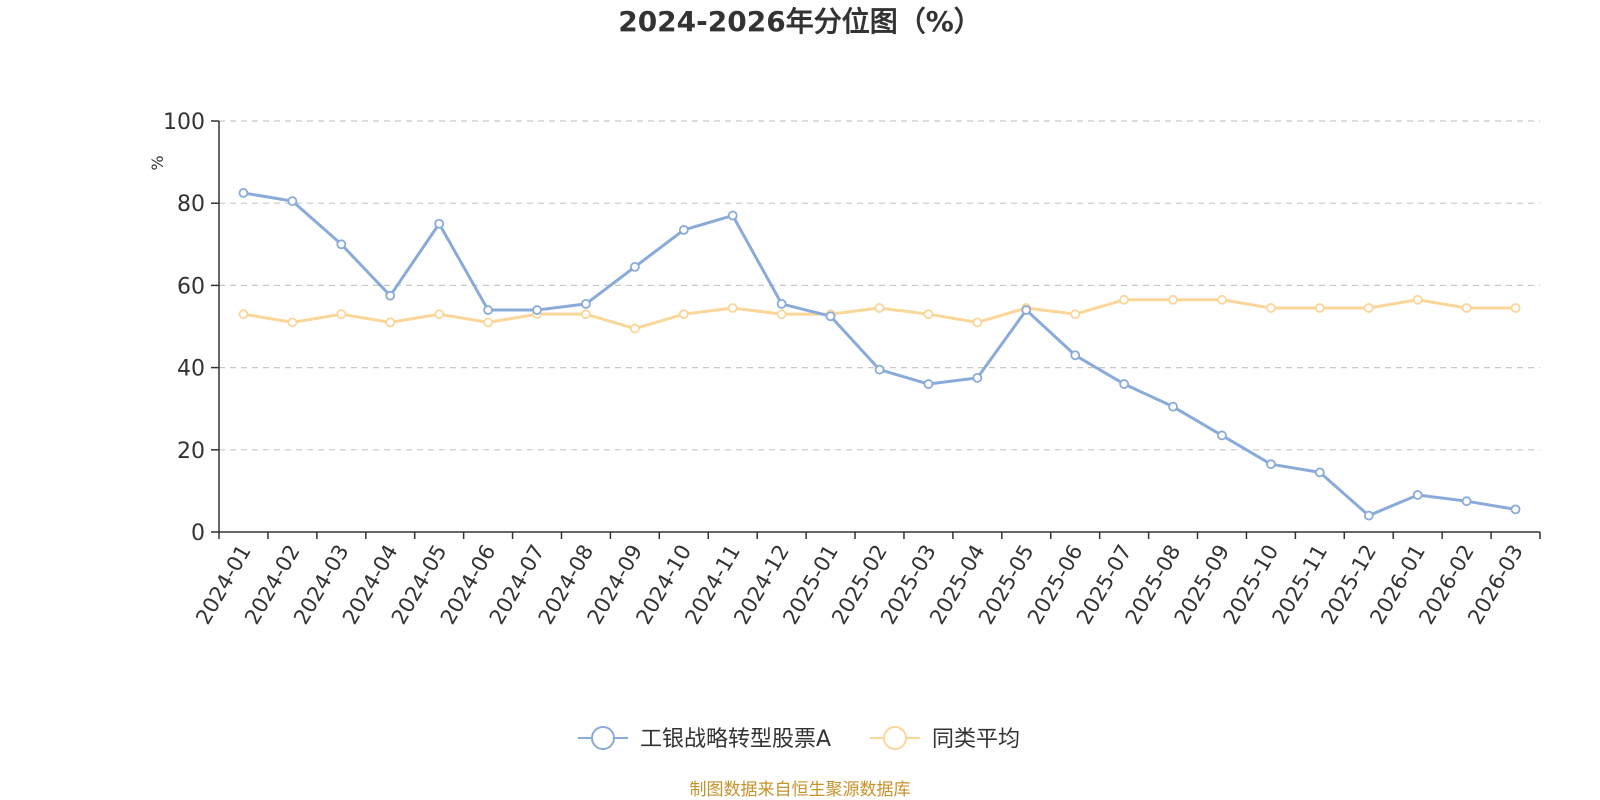 This screenshot has height=800, width=1600. I want to click on legend-item-series-1: 工银战略转型股票A, so click(704, 739).